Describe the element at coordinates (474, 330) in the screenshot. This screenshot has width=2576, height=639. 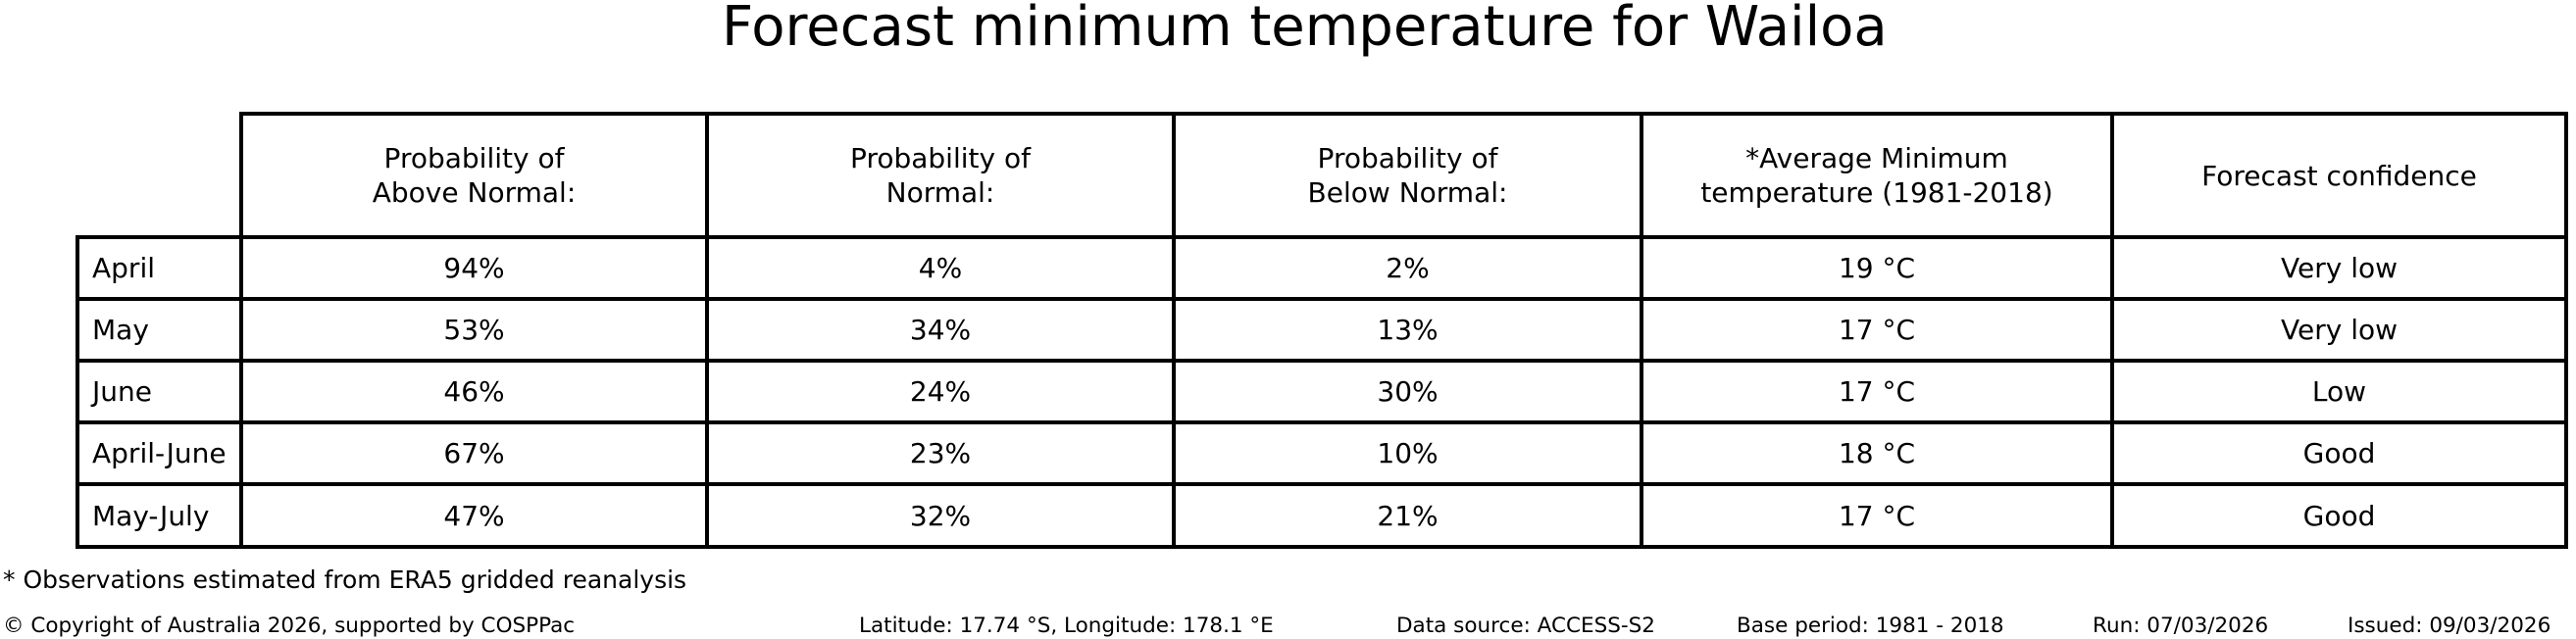
I see `cell-above-normal: 53%` at that location.